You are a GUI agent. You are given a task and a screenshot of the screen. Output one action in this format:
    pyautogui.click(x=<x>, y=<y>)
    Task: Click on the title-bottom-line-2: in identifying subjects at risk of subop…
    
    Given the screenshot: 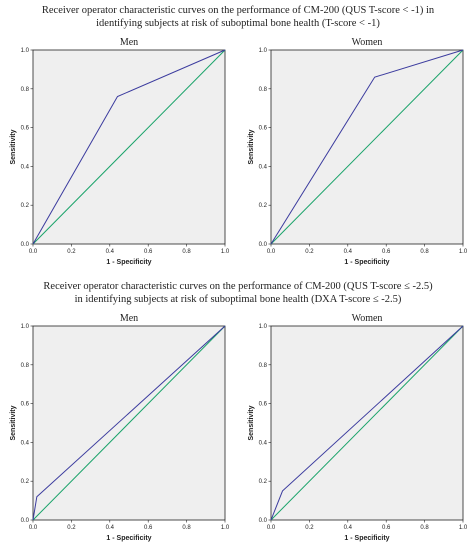 What is the action you would take?
    pyautogui.click(x=238, y=299)
    